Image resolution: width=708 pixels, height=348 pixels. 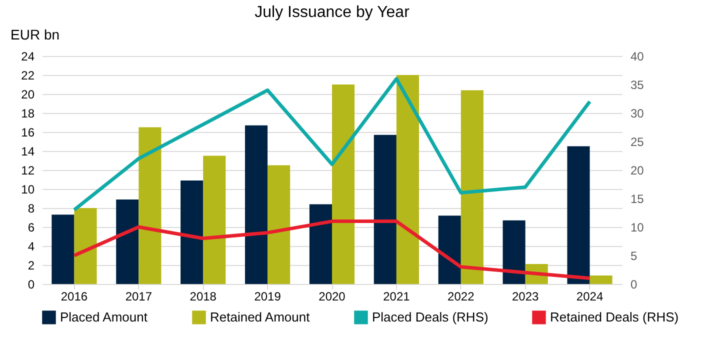 What do you see at coordinates (332, 12) in the screenshot?
I see `chart-title: July Issuance by Year` at bounding box center [332, 12].